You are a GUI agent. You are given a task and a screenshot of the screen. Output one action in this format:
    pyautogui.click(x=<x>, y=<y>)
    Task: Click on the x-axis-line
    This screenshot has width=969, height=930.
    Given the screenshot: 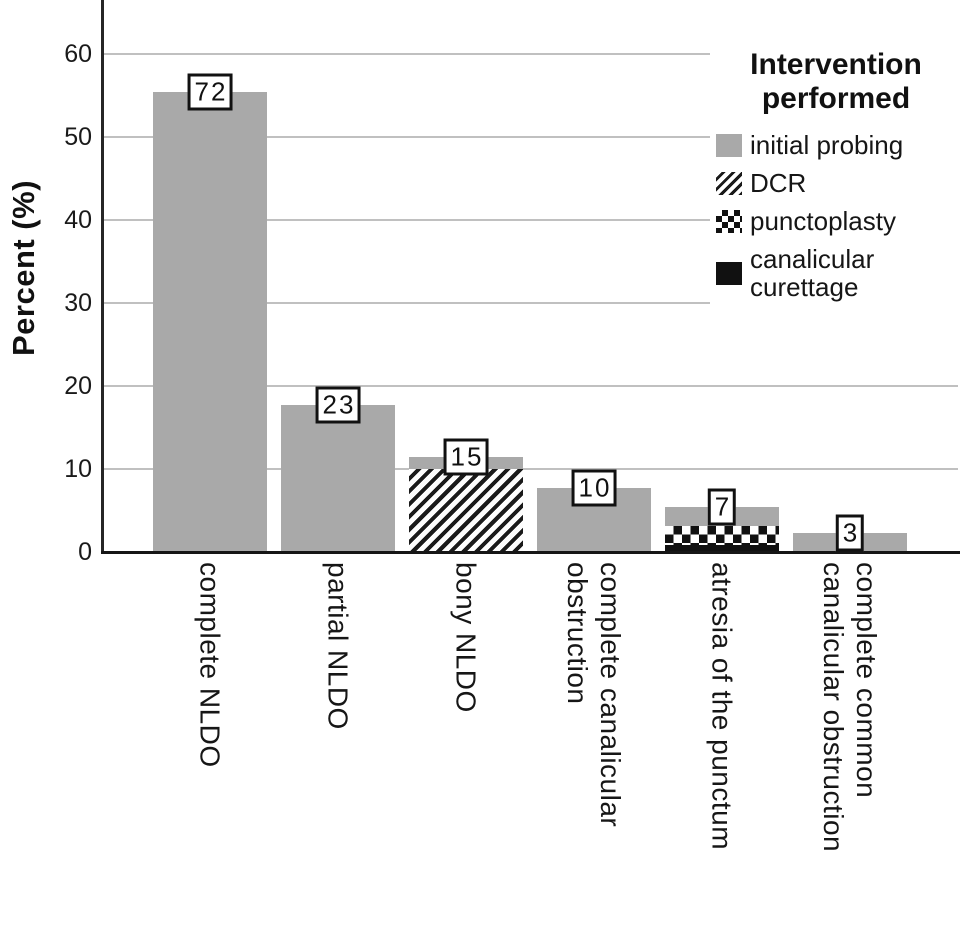 What is the action you would take?
    pyautogui.click(x=530, y=552)
    